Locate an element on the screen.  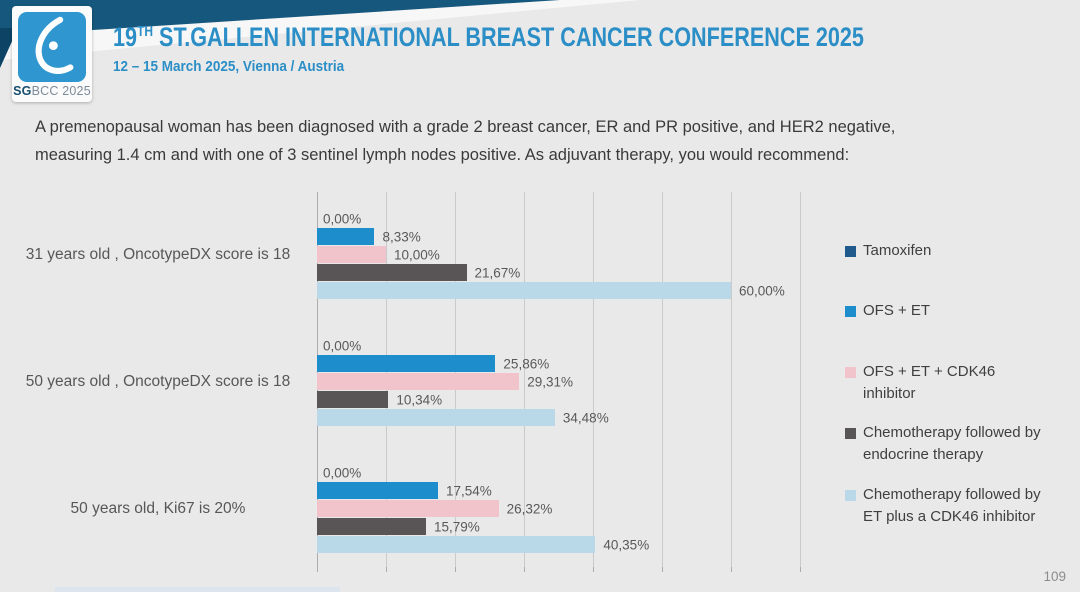
legend-label: OFS + ET + CDK46 inhibitor is located at coordinates (929, 382).